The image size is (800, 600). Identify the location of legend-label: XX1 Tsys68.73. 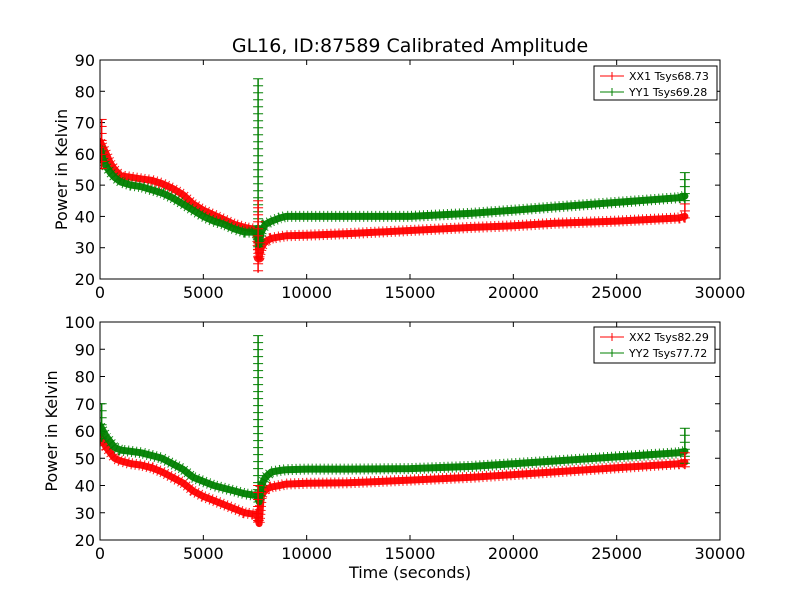
(669, 76).